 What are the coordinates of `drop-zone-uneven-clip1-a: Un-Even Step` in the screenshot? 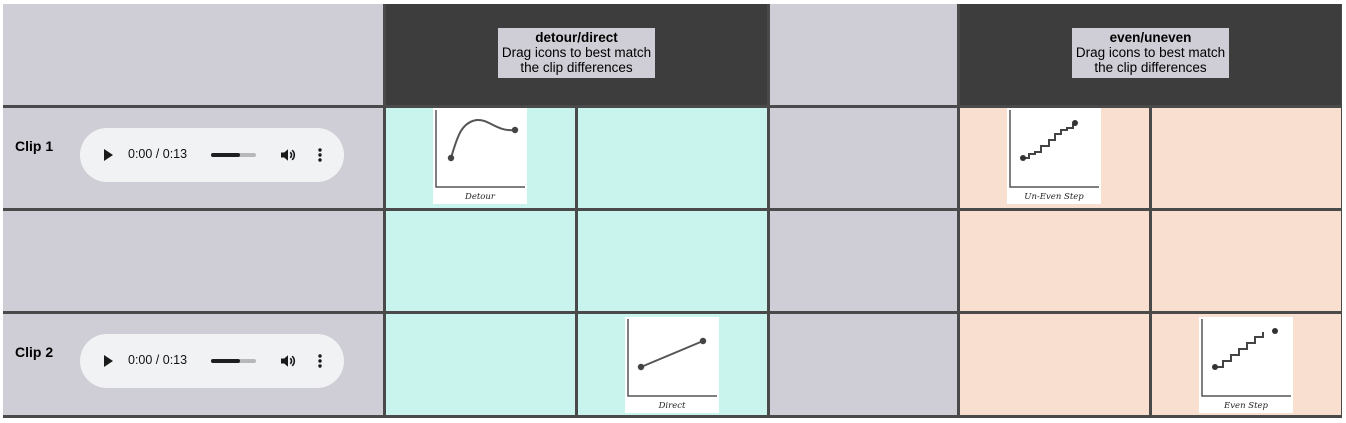 It's located at (1054, 158).